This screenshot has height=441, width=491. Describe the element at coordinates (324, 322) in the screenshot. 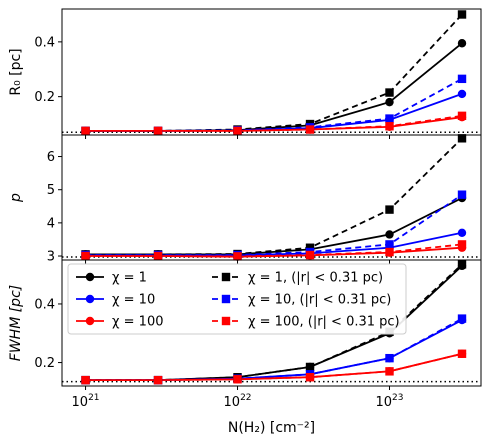

I see `legend-label: χ = 100, (|r| < 0.31 pc)` at that location.